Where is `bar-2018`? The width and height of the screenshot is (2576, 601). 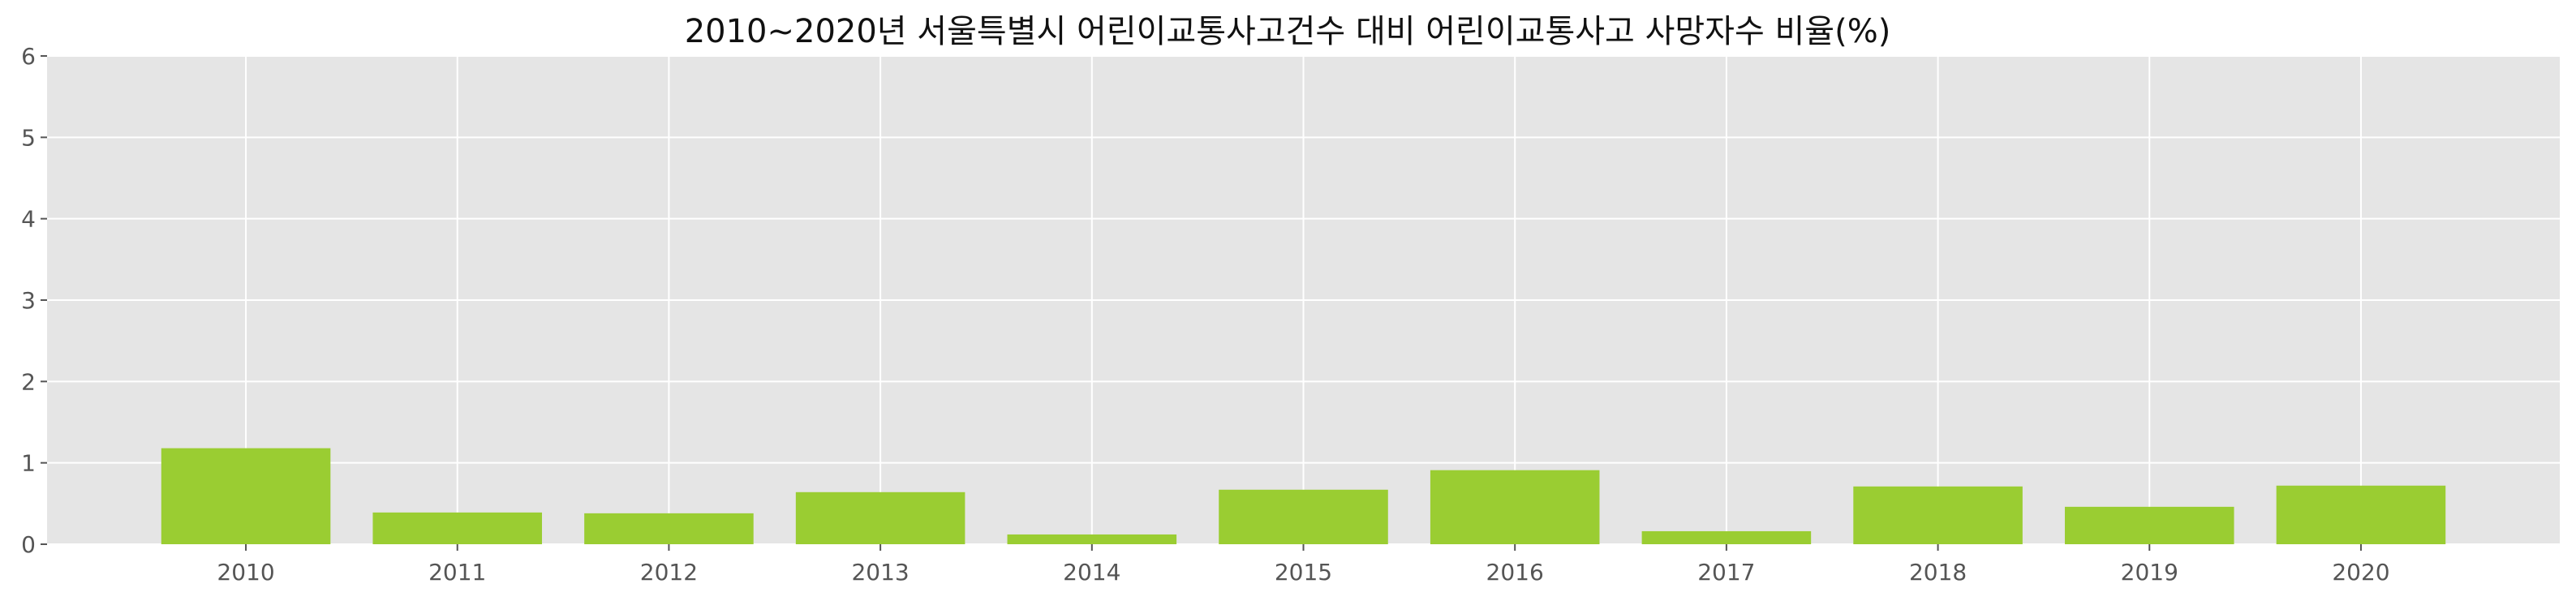
bar-2018 is located at coordinates (1938, 515).